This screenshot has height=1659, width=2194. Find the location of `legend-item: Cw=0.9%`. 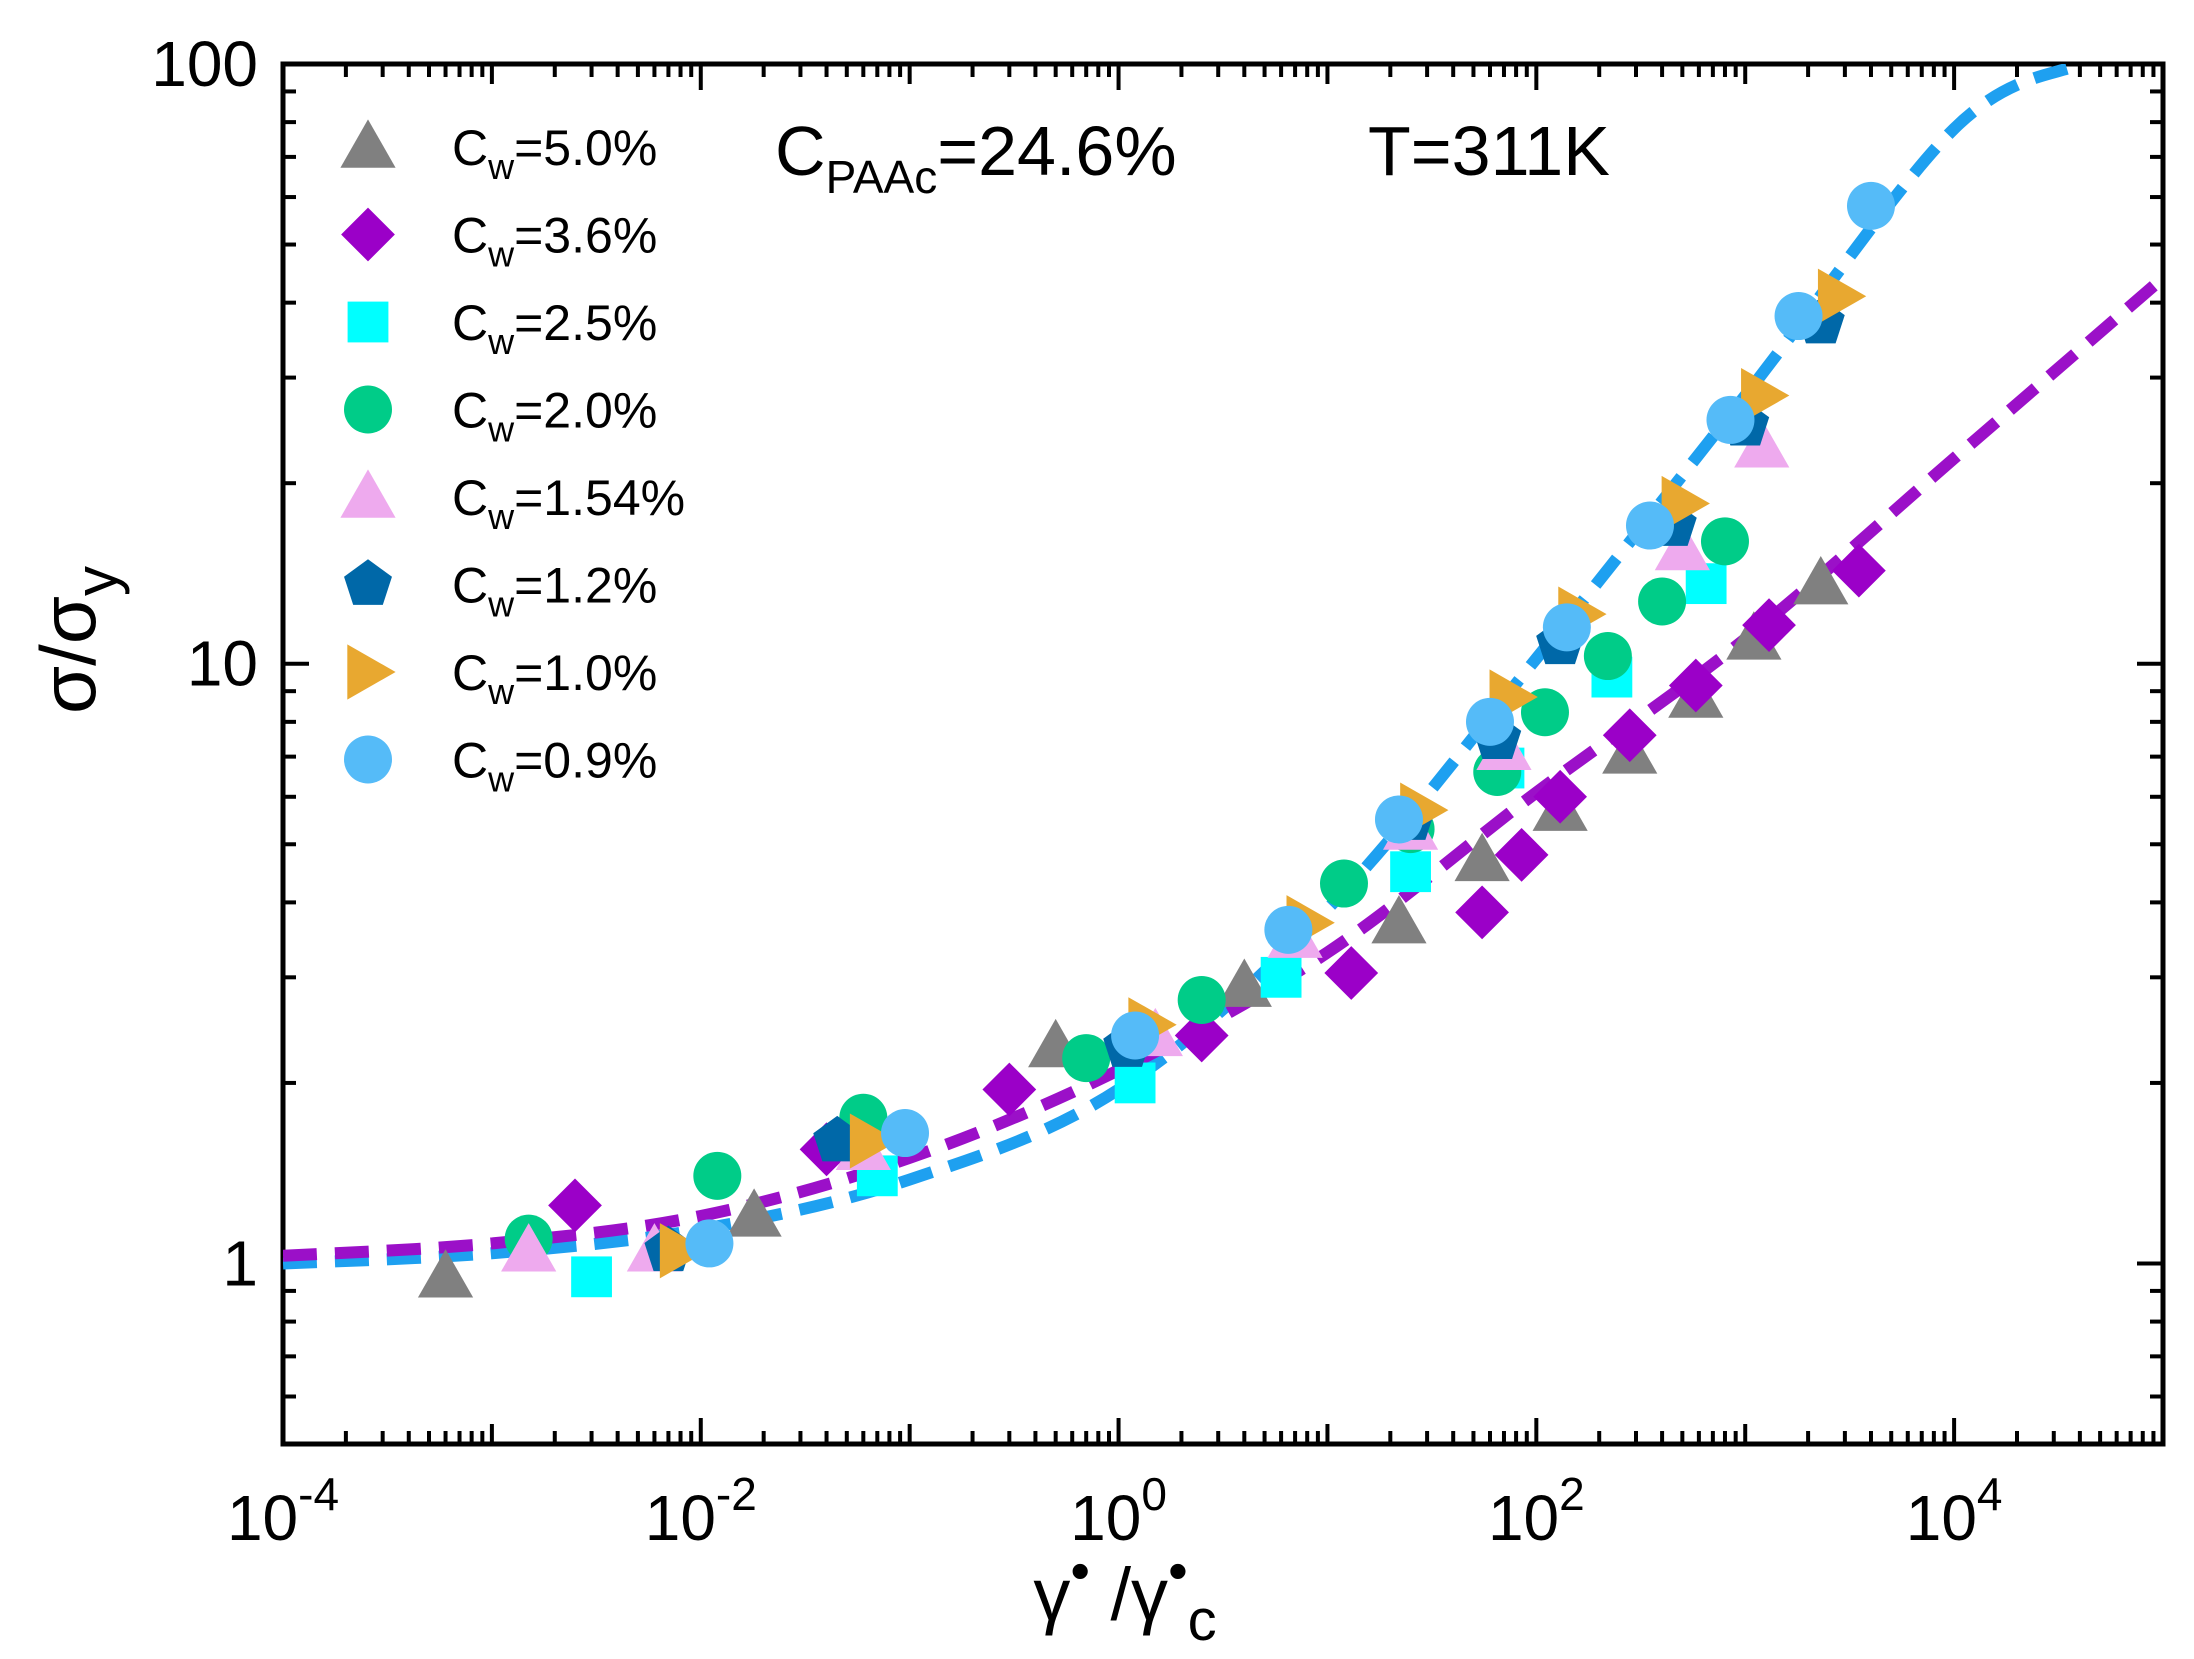

legend-item: Cw=0.9% is located at coordinates (500, 766).